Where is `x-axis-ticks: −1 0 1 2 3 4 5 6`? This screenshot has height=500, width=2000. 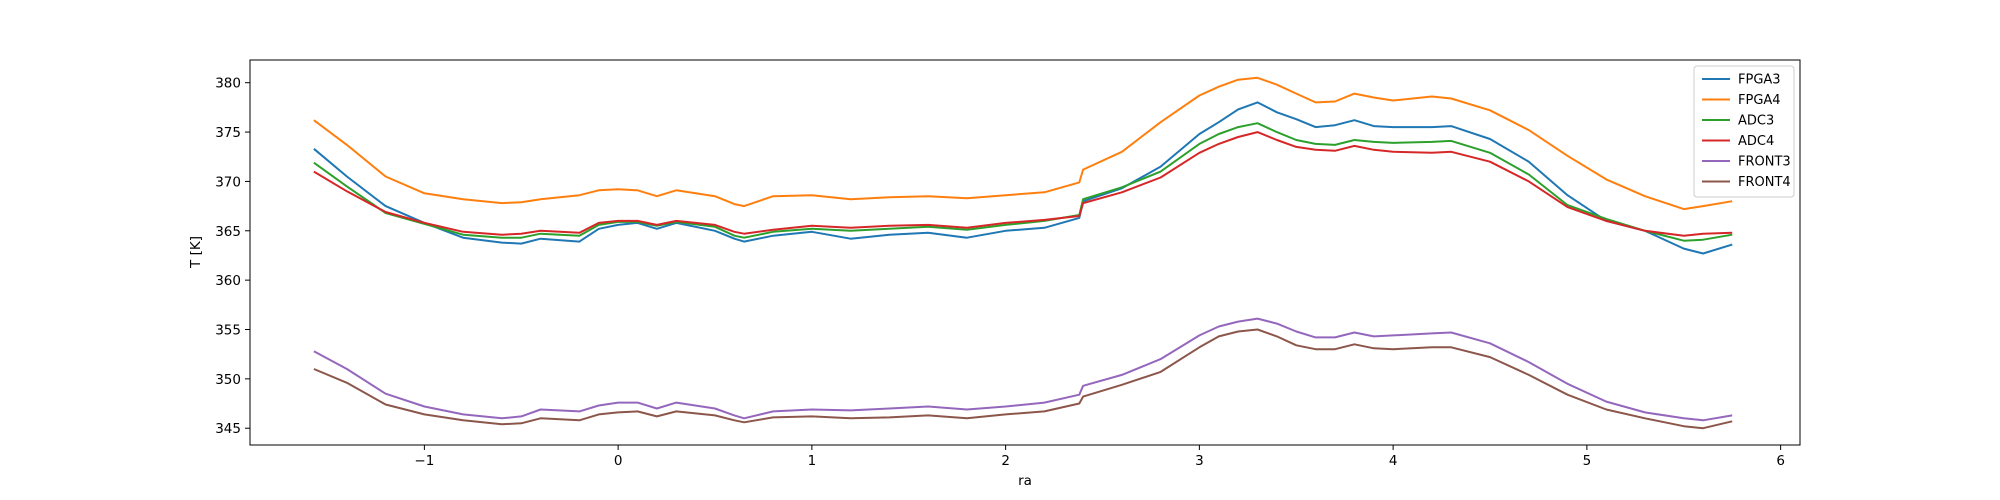
x-axis-ticks: −1 0 1 2 3 4 5 6 is located at coordinates (1099, 457).